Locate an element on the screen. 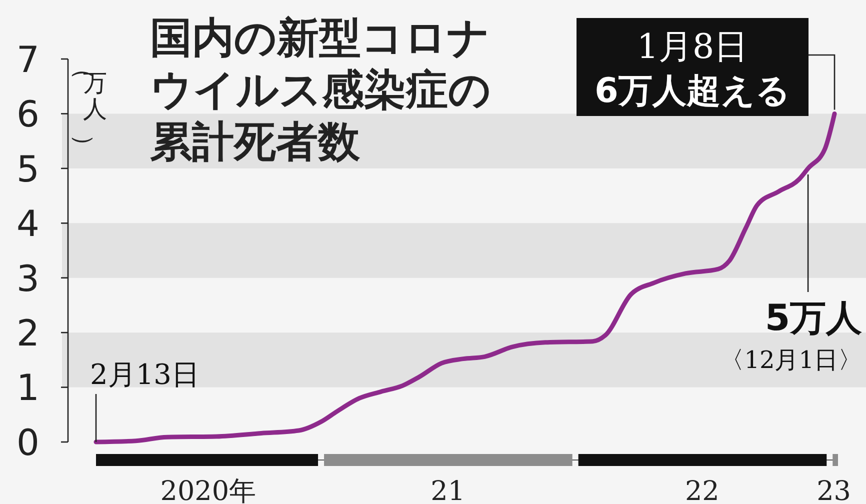 Image resolution: width=866 pixels, height=504 pixels. annotation: 5万人 is located at coordinates (813, 318).